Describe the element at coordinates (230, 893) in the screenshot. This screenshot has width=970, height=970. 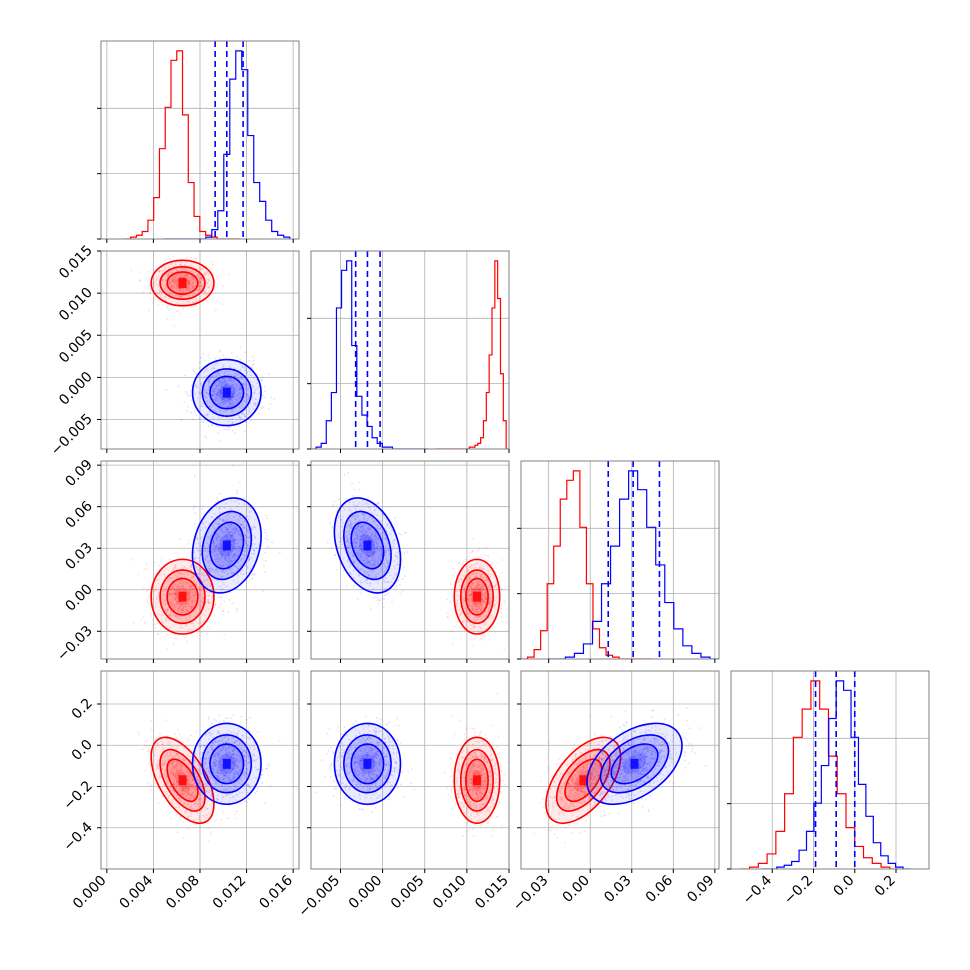
I see `x-tick-label: 0.012` at that location.